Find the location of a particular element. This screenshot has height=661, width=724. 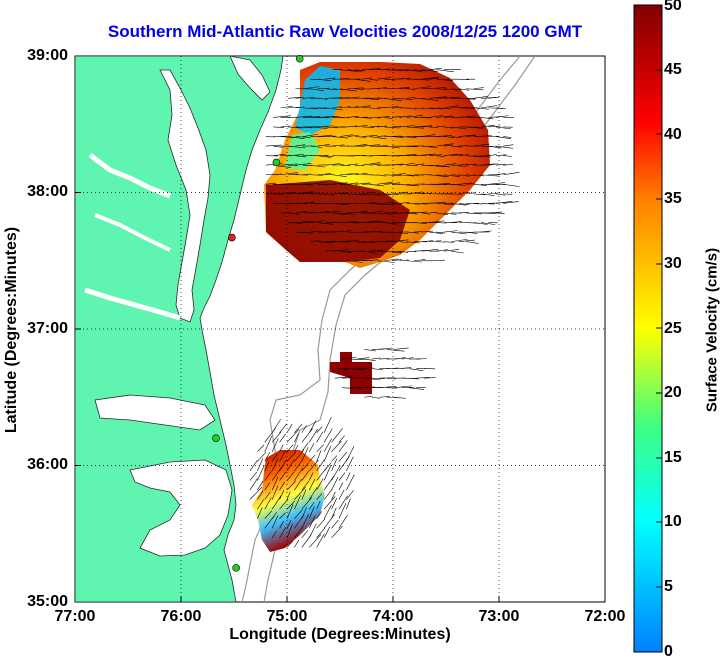

colorbar-label-wrap: Surface Velocity (cm/s) is located at coordinates (712, 330).